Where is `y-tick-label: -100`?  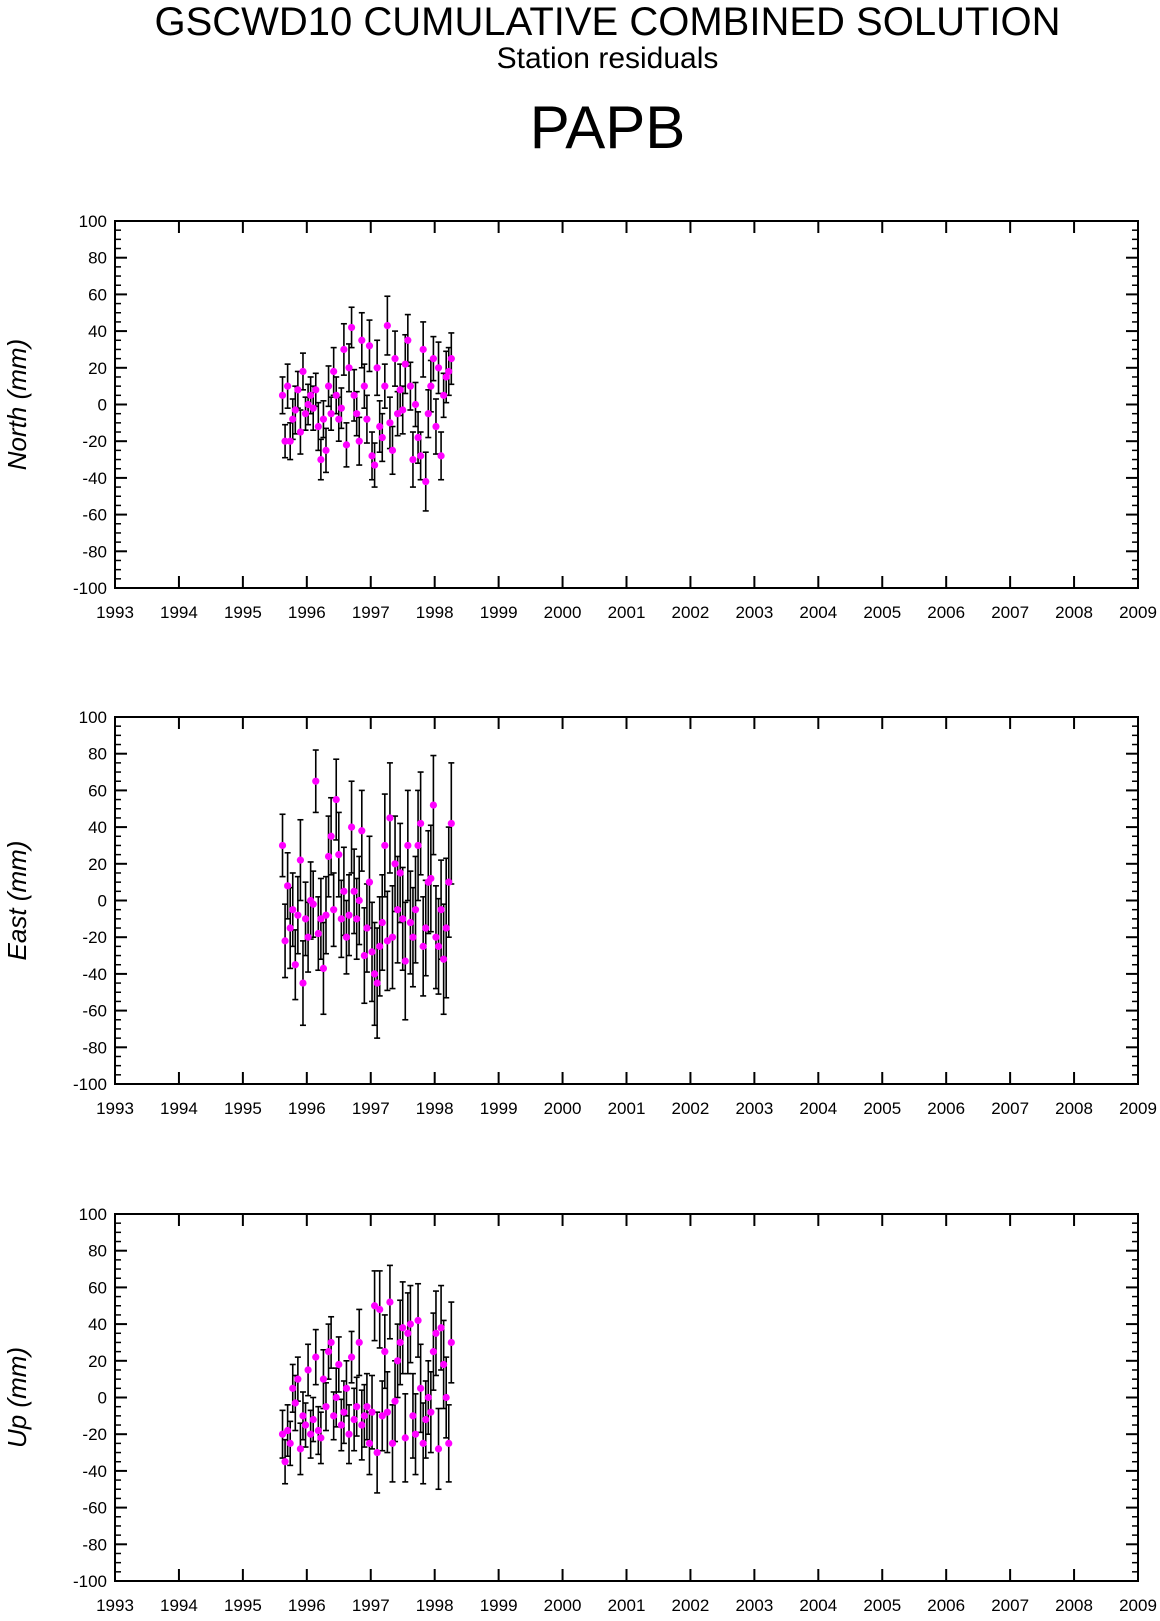
y-tick-label: -100 is located at coordinates (90, 588).